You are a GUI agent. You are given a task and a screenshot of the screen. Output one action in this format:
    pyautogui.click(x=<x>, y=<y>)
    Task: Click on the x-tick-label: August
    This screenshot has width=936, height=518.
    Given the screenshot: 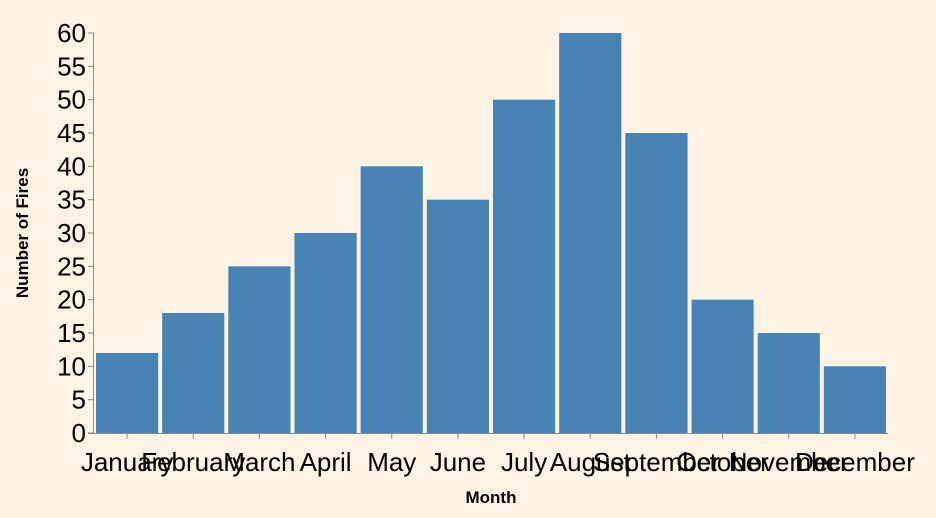 What is the action you would take?
    pyautogui.click(x=591, y=462)
    